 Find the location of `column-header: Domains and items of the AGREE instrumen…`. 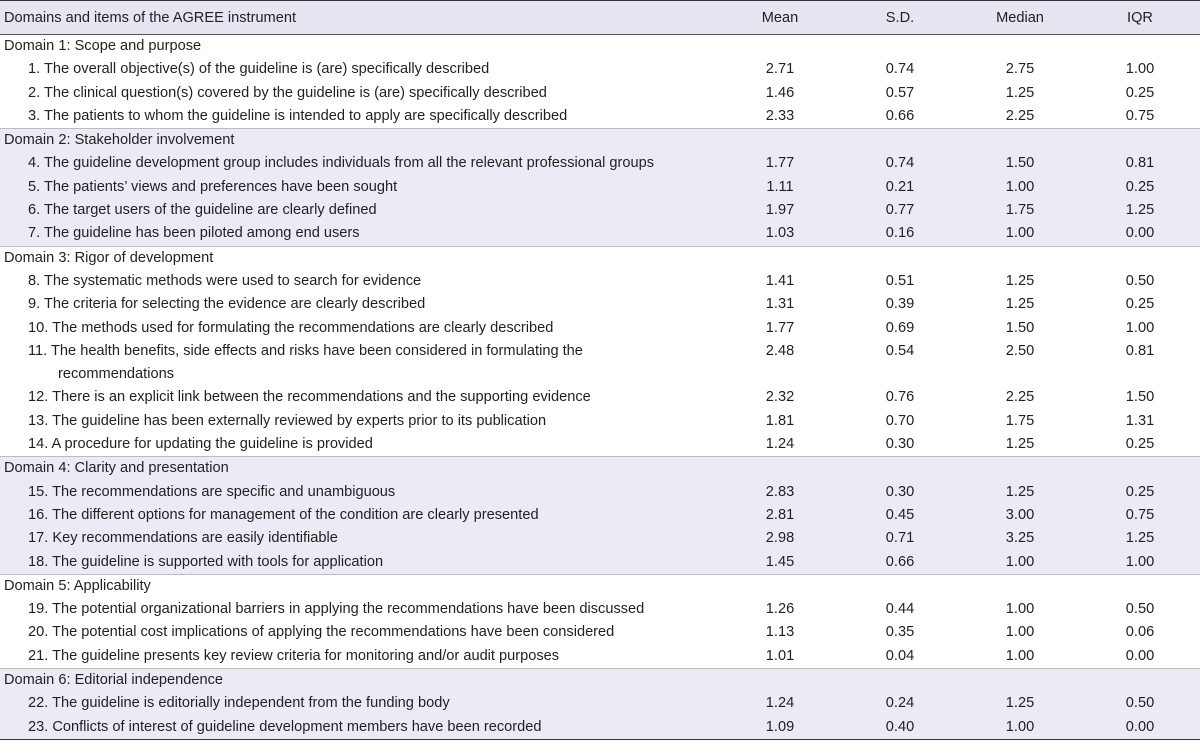

column-header: Domains and items of the AGREE instrumen… is located at coordinates (360, 17).